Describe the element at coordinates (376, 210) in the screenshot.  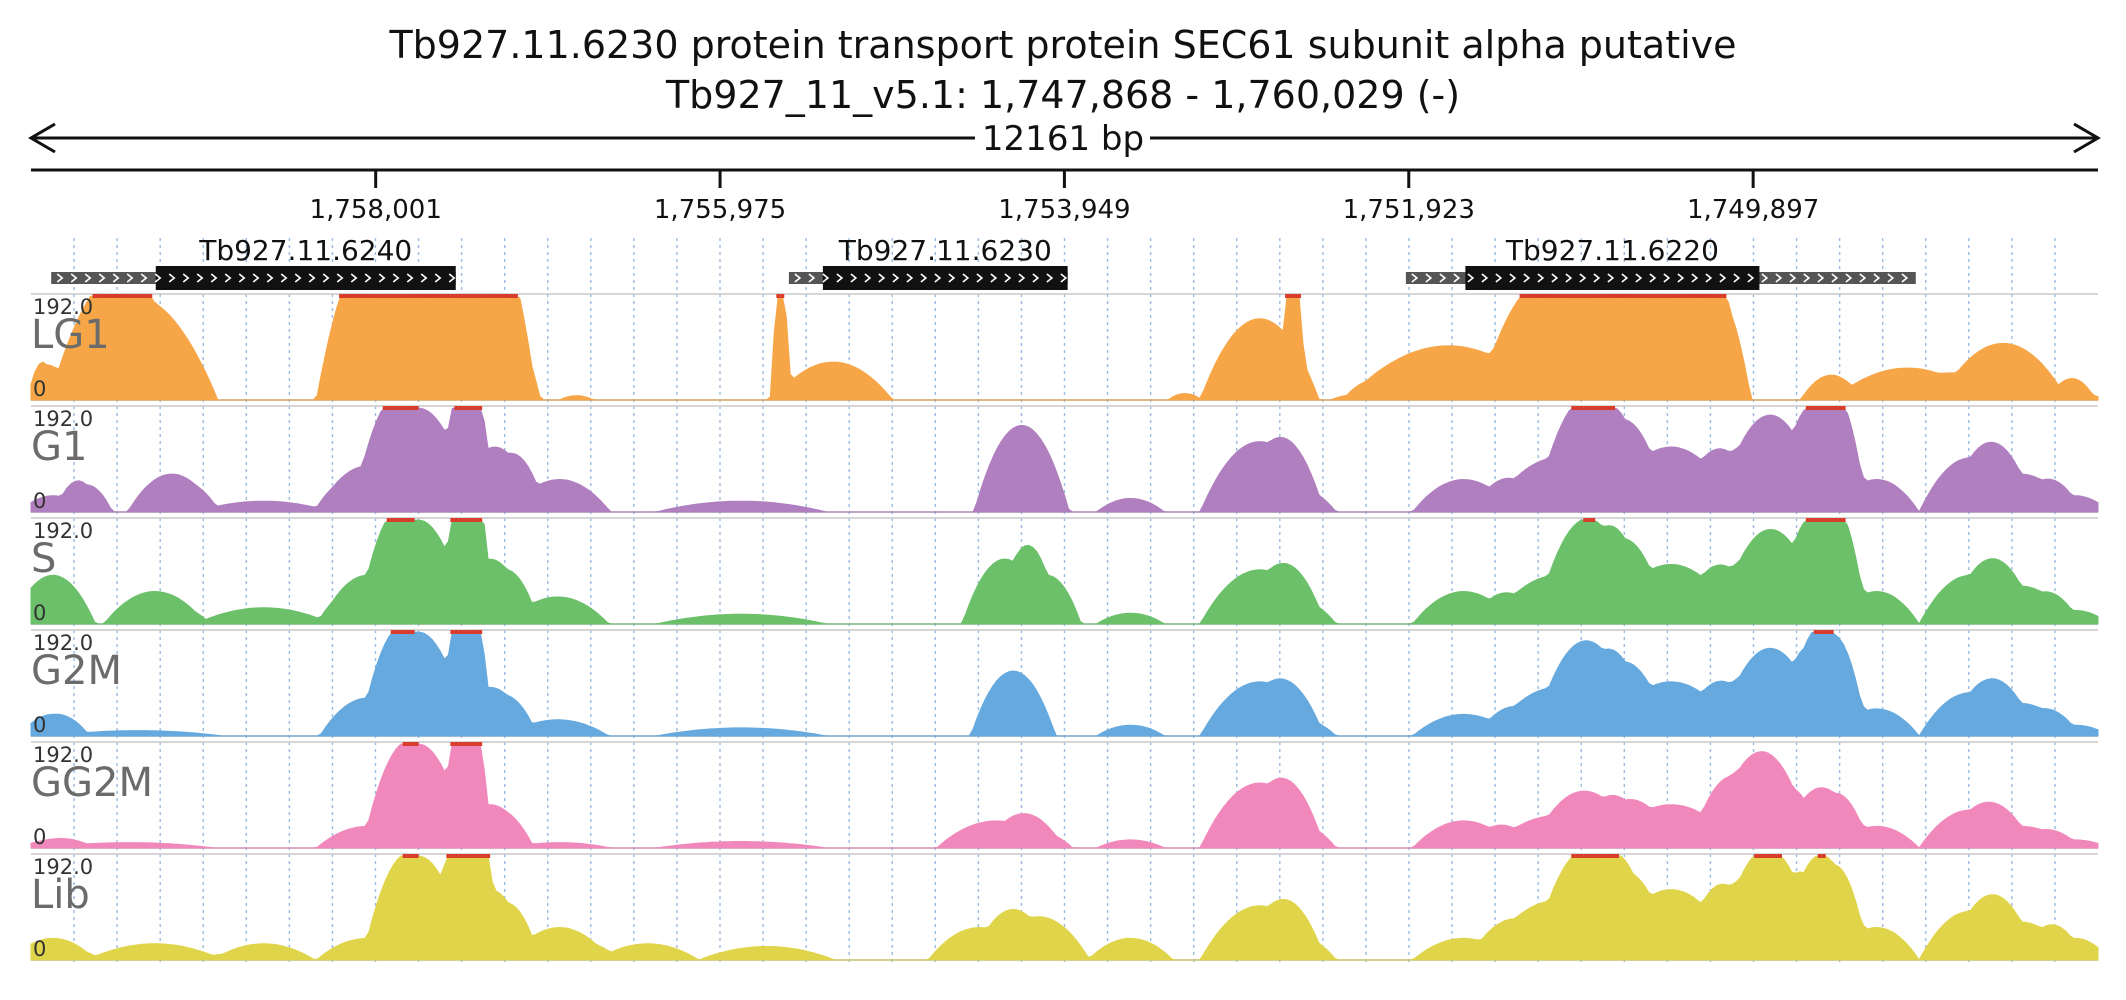
I see `axis-tick-label: 1,758,001` at that location.